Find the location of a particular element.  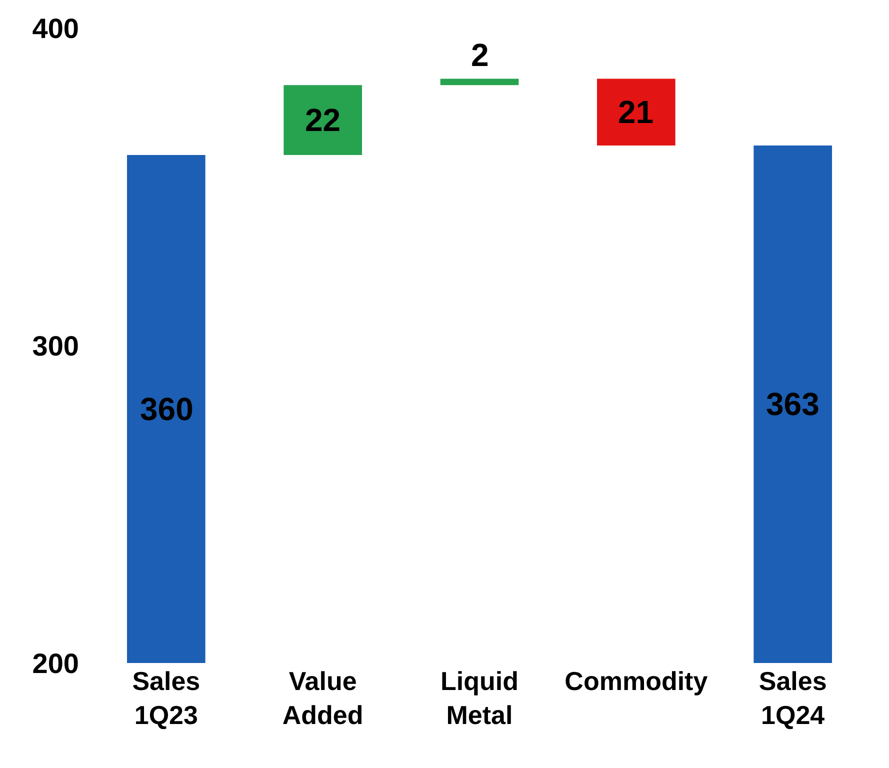

x-tick-label: Value Added is located at coordinates (323, 698).